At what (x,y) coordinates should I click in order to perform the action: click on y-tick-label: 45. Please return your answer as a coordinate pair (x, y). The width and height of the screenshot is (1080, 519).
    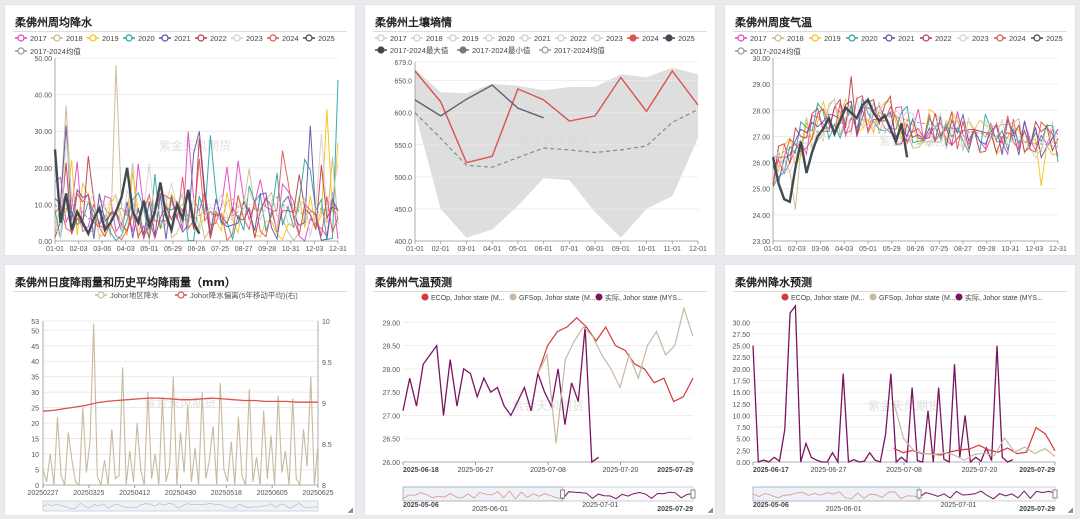
    Looking at the image, I should click on (35, 347).